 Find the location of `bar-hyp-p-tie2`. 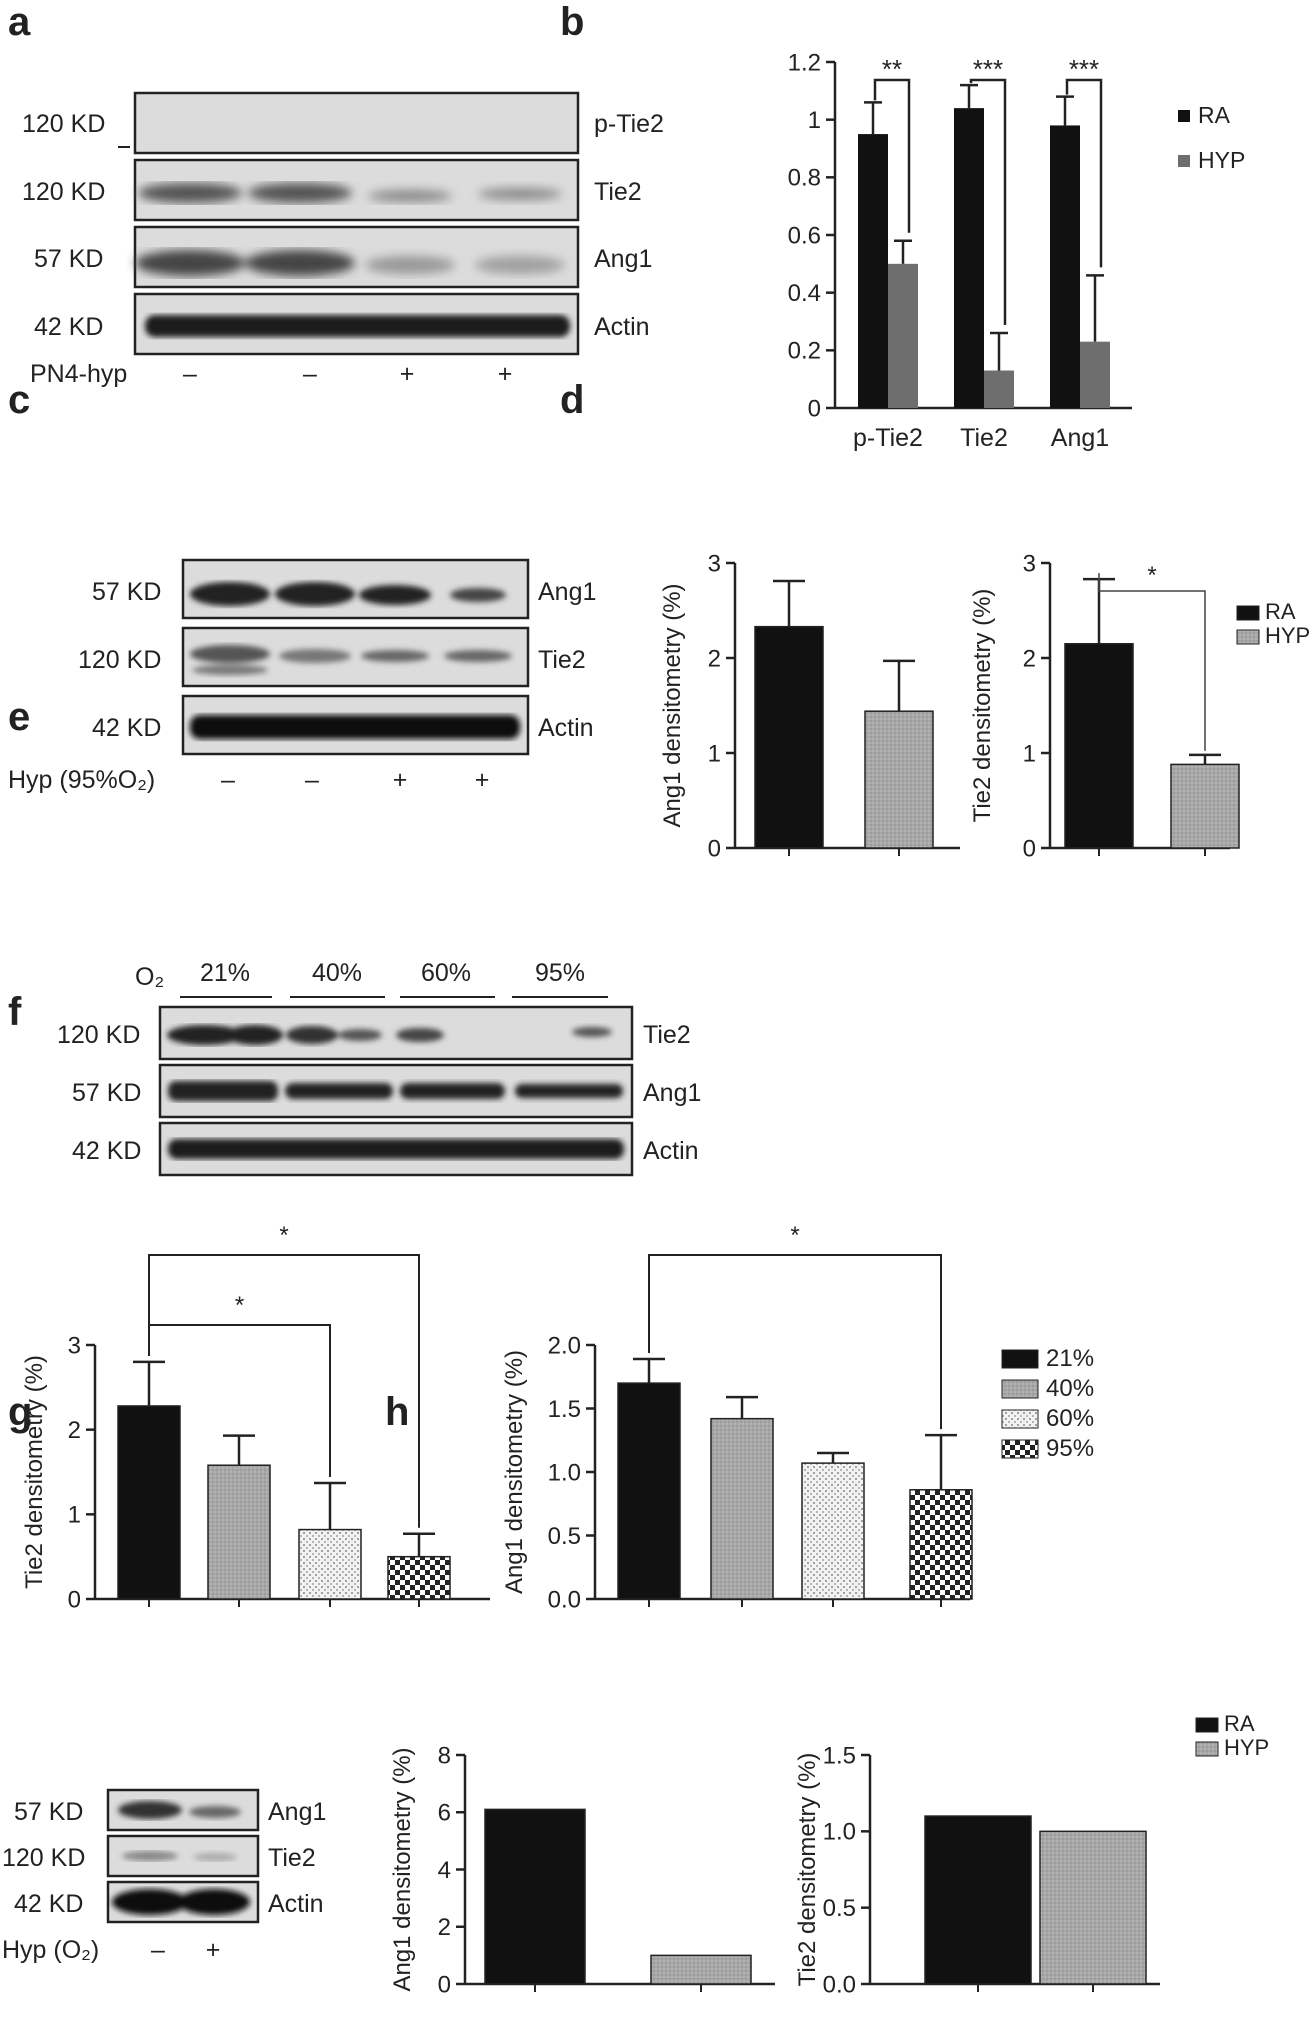

bar-hyp-p-tie2 is located at coordinates (903, 335).